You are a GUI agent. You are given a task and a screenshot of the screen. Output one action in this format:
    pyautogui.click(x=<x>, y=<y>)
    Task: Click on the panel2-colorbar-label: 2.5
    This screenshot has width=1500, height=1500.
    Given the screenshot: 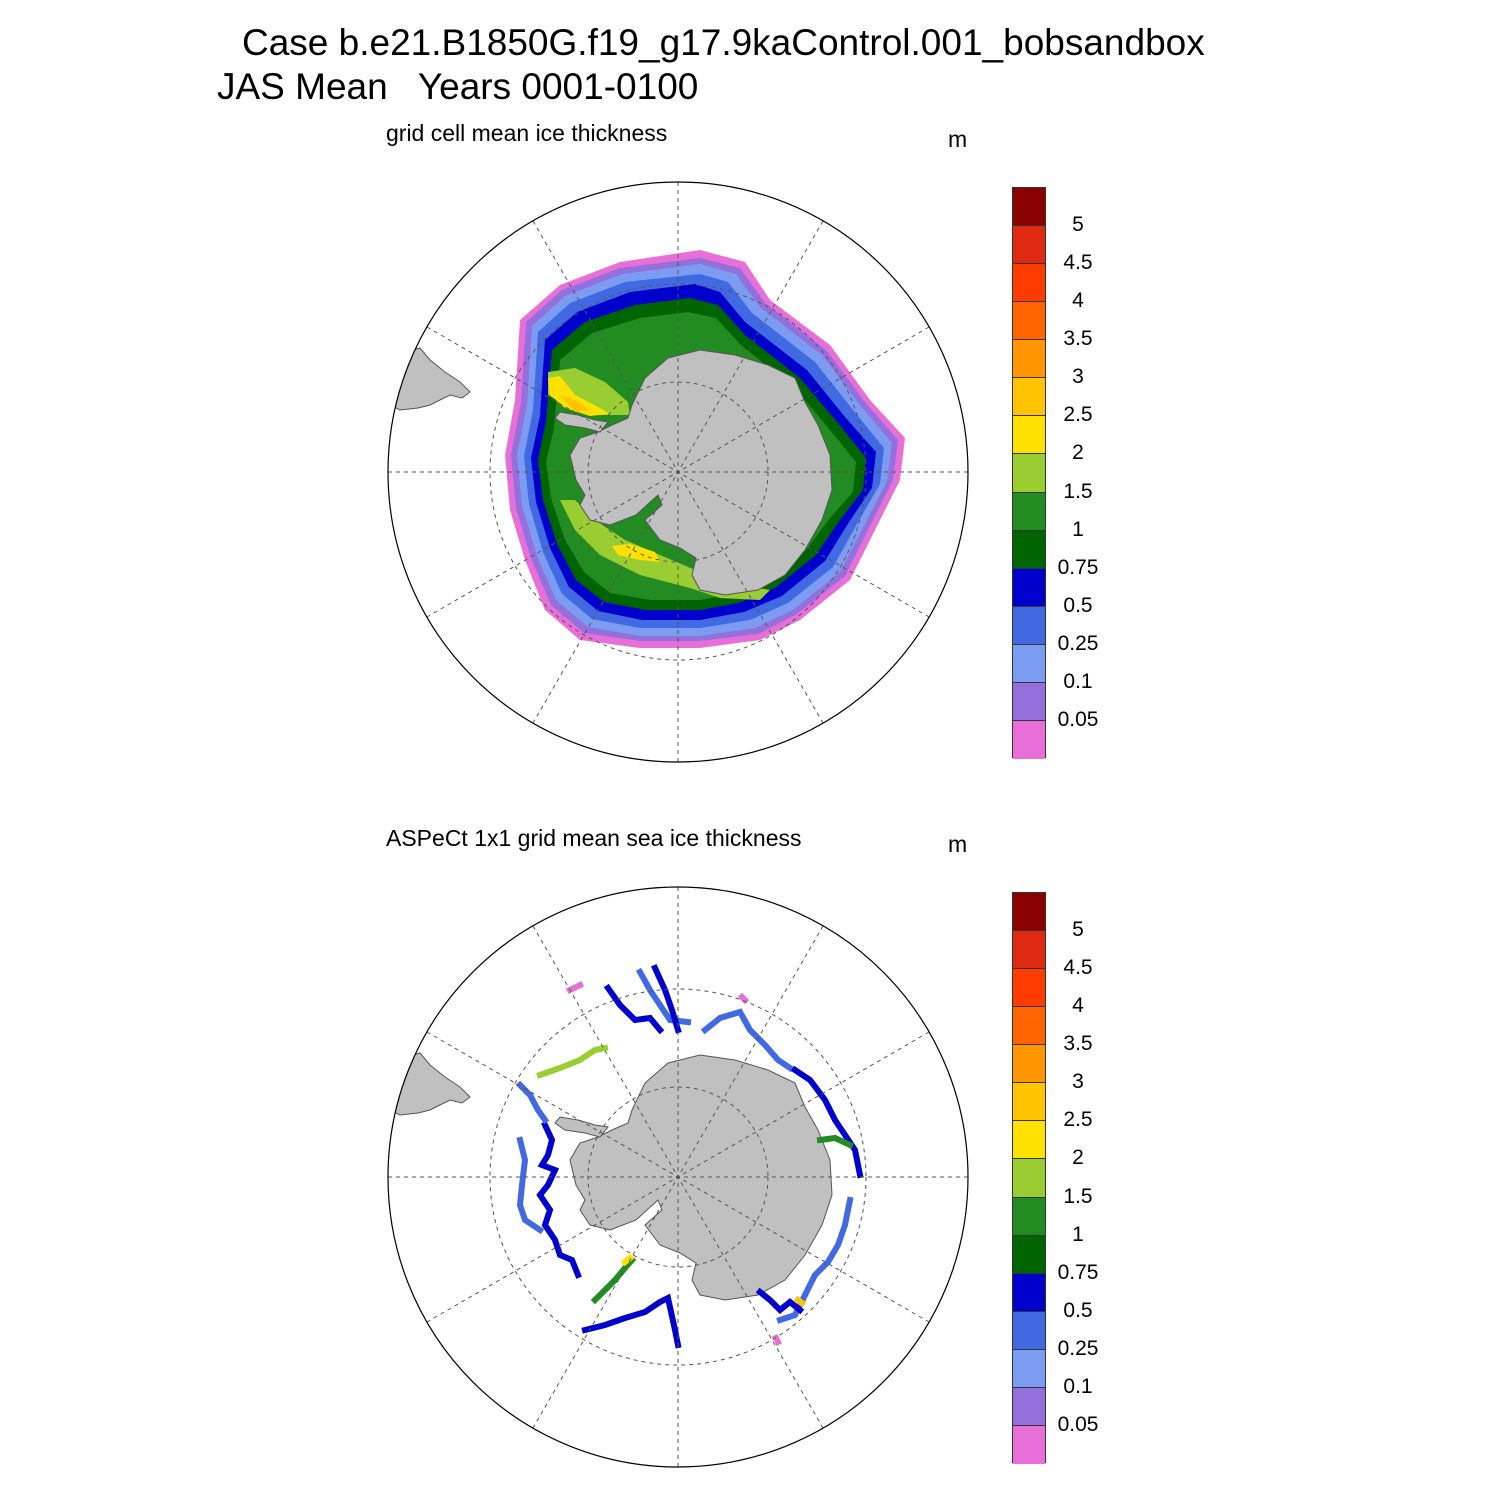 What is the action you would take?
    pyautogui.click(x=1078, y=1120)
    